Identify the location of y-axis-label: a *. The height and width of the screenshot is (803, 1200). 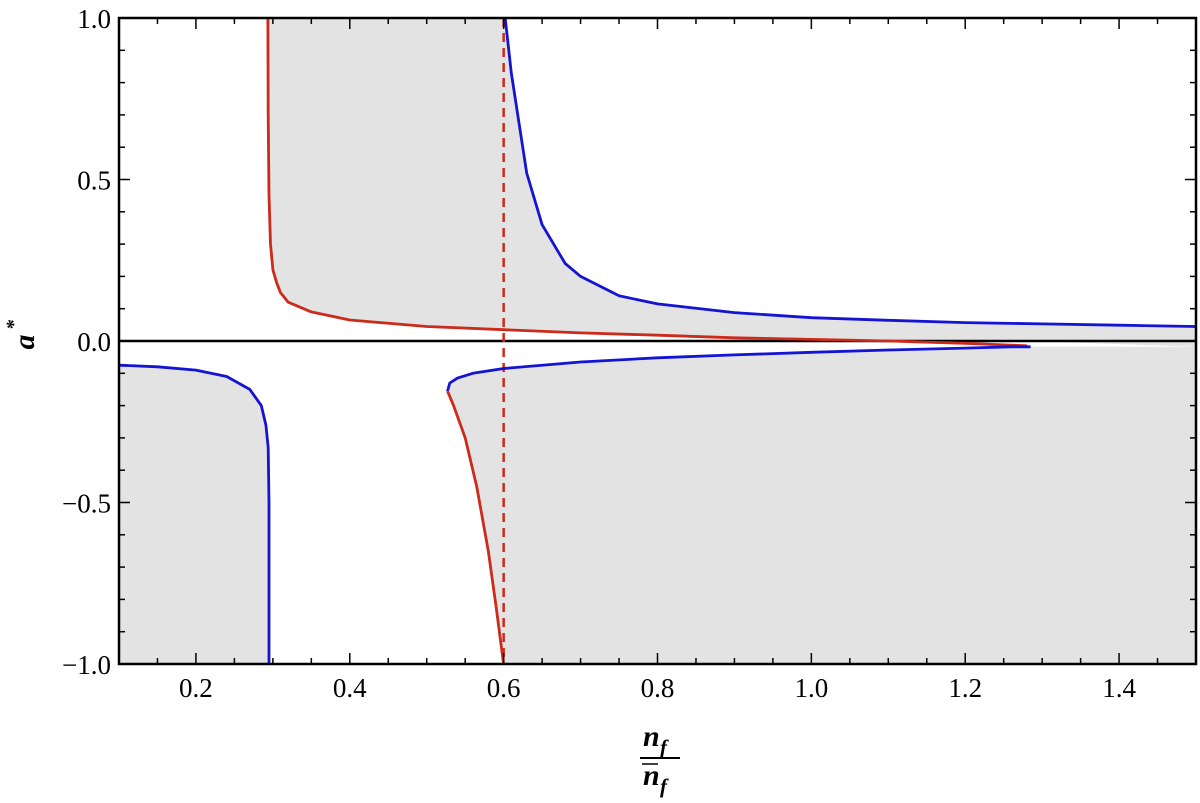
(22, 334).